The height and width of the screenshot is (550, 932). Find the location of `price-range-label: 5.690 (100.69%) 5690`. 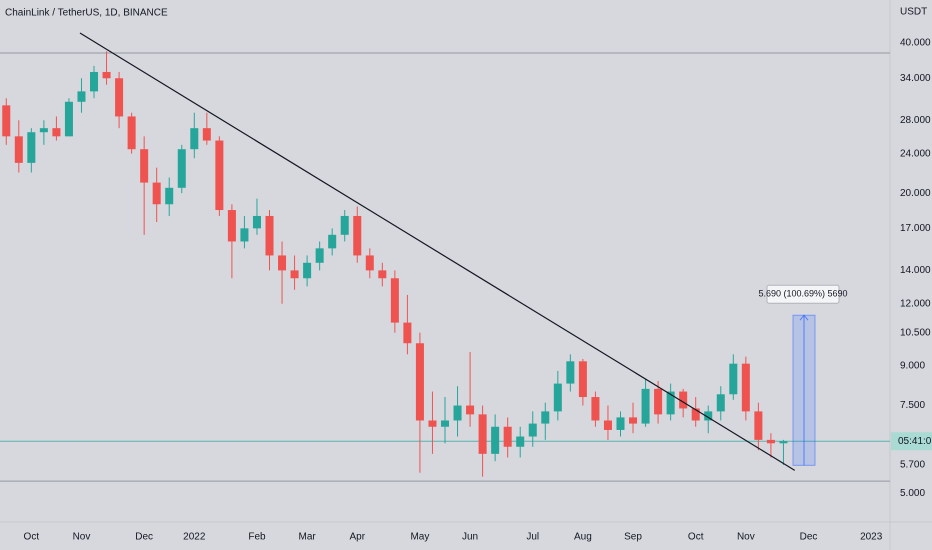

price-range-label: 5.690 (100.69%) 5690 is located at coordinates (802, 294).